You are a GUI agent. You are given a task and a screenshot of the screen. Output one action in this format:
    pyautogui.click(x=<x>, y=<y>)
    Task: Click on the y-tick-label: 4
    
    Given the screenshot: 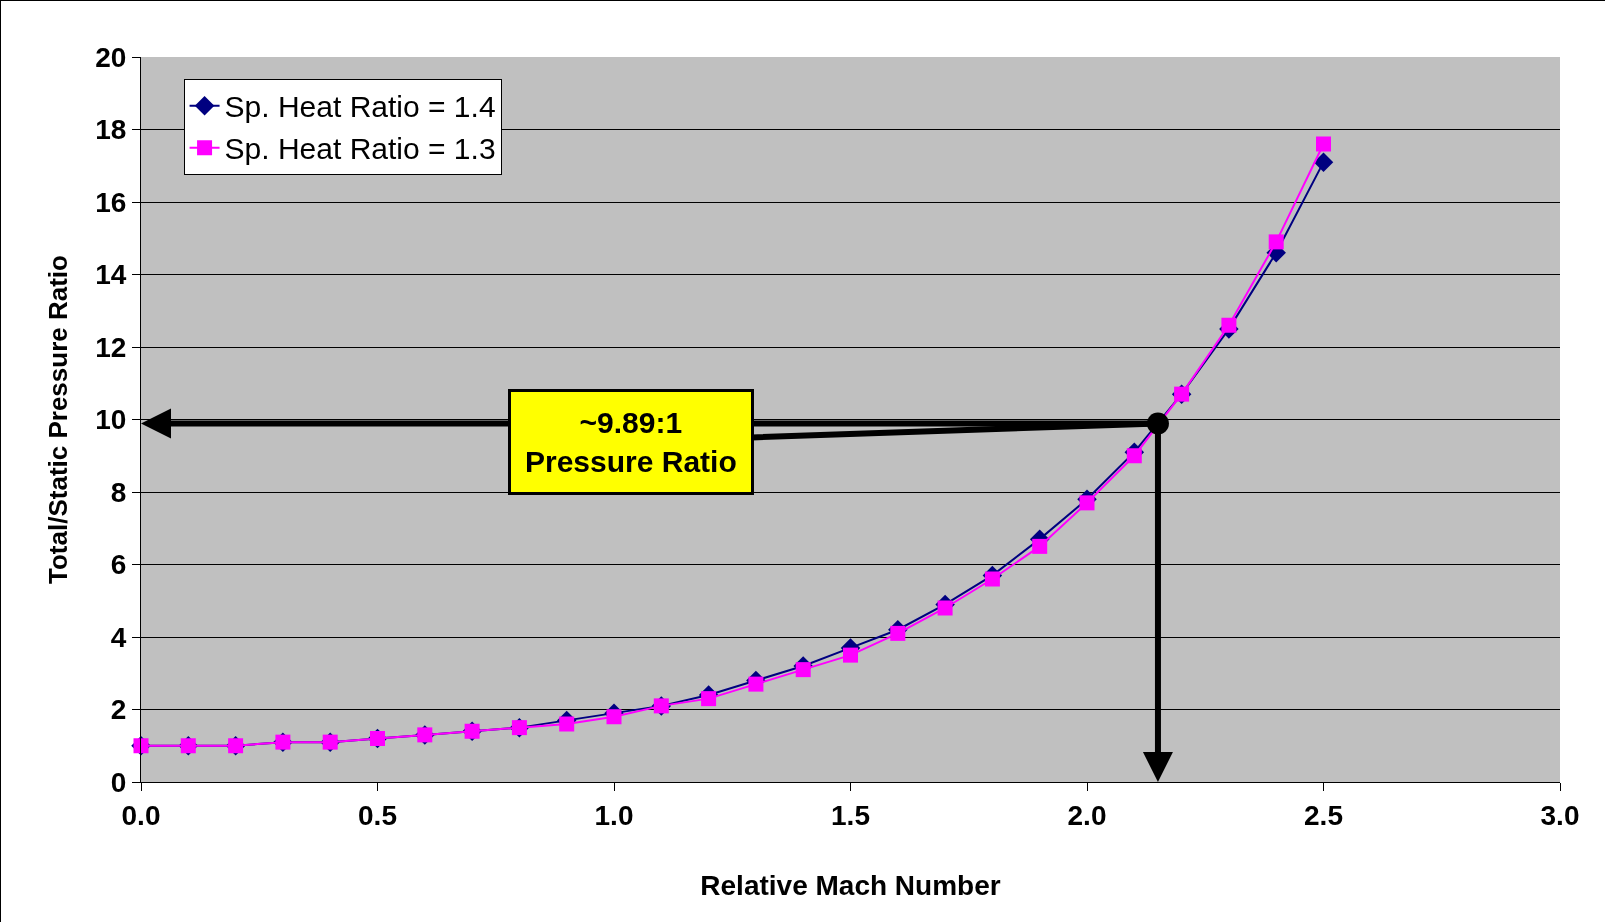 What is the action you would take?
    pyautogui.click(x=118, y=637)
    